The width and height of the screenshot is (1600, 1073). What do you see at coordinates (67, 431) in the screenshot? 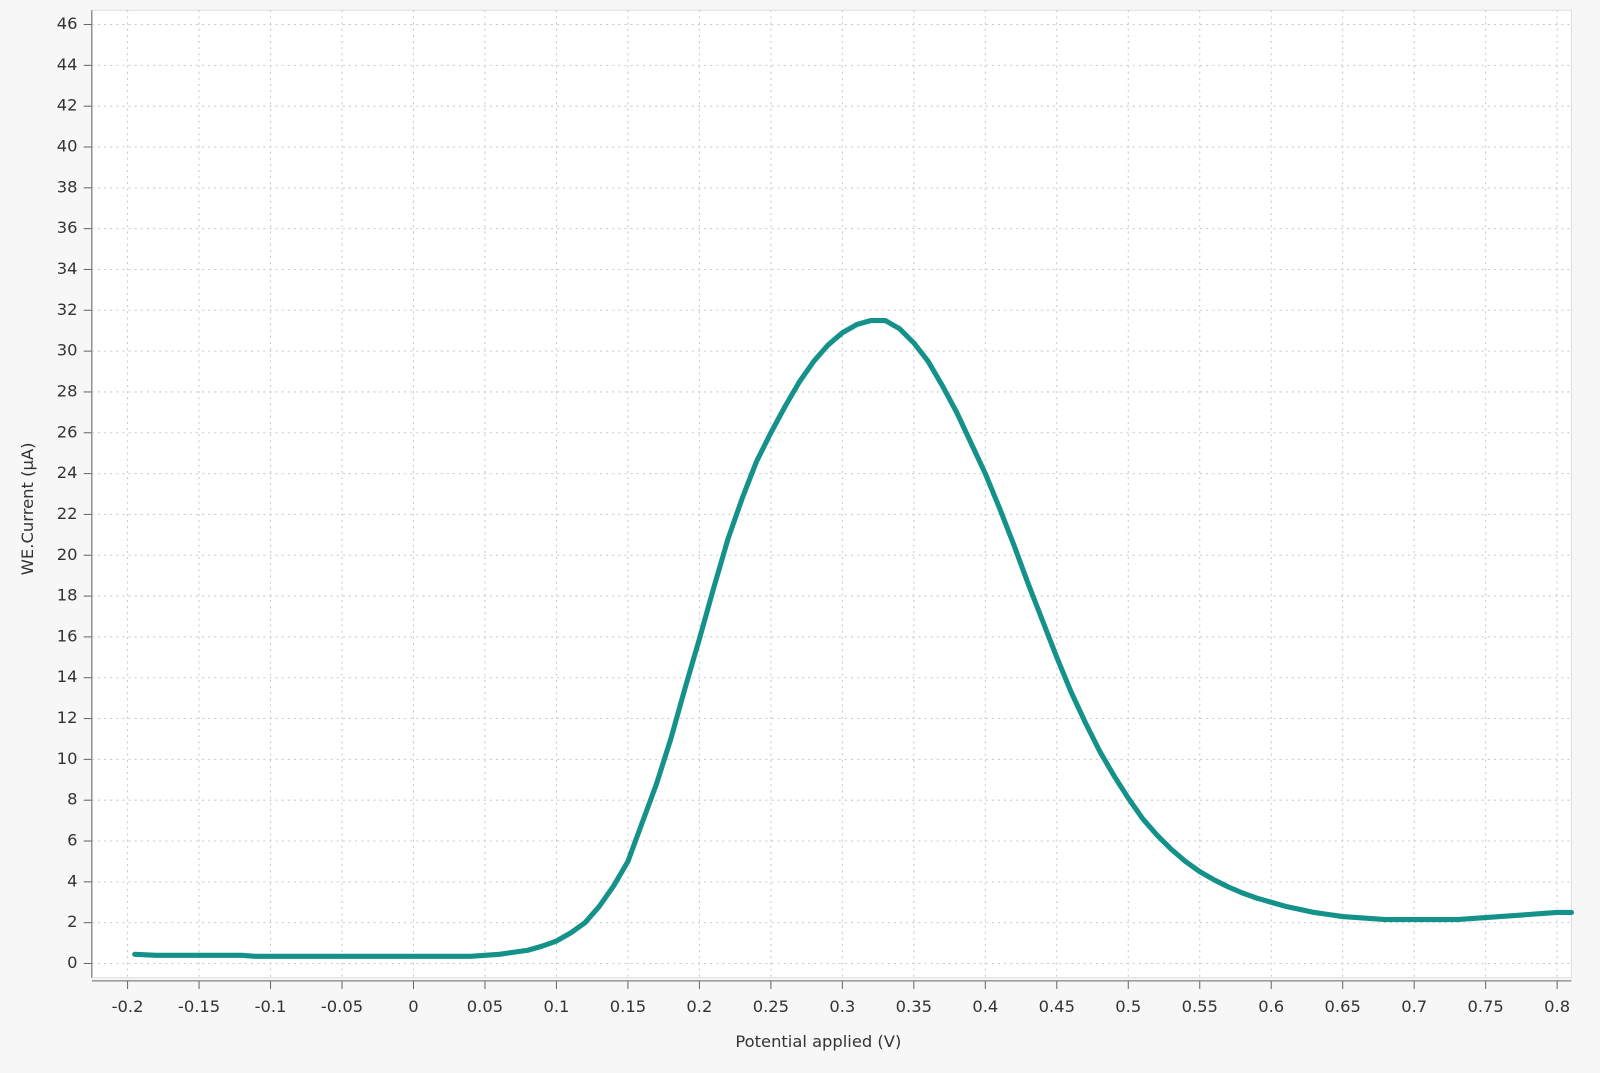
I see `y-tick-label: 26` at bounding box center [67, 431].